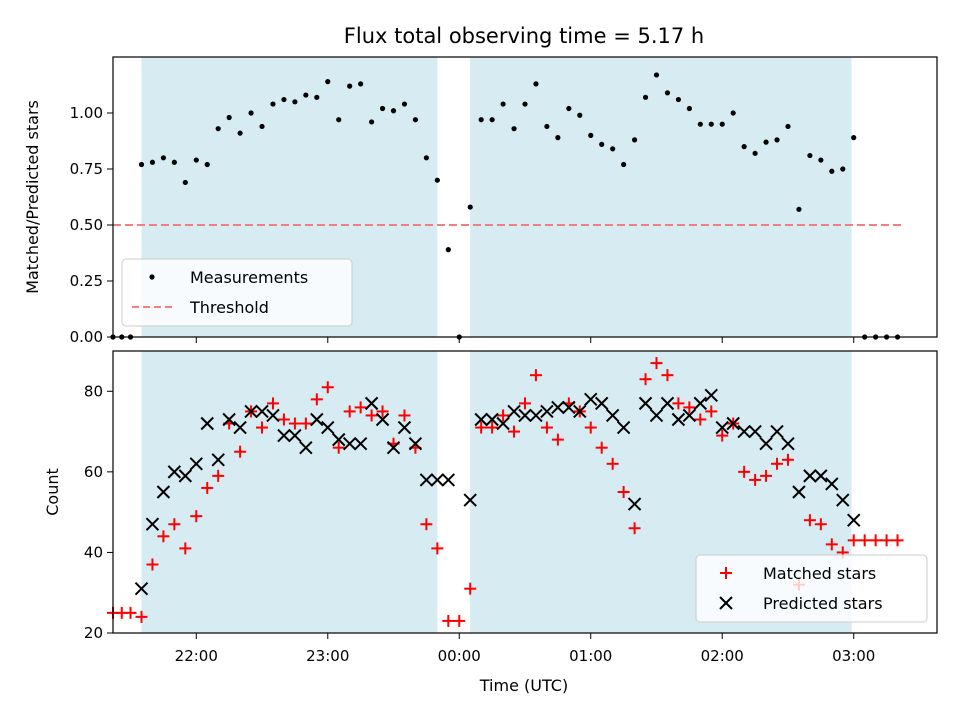 Image resolution: width=960 pixels, height=720 pixels. What do you see at coordinates (726, 603) in the screenshot?
I see `legend-predicted-marker` at bounding box center [726, 603].